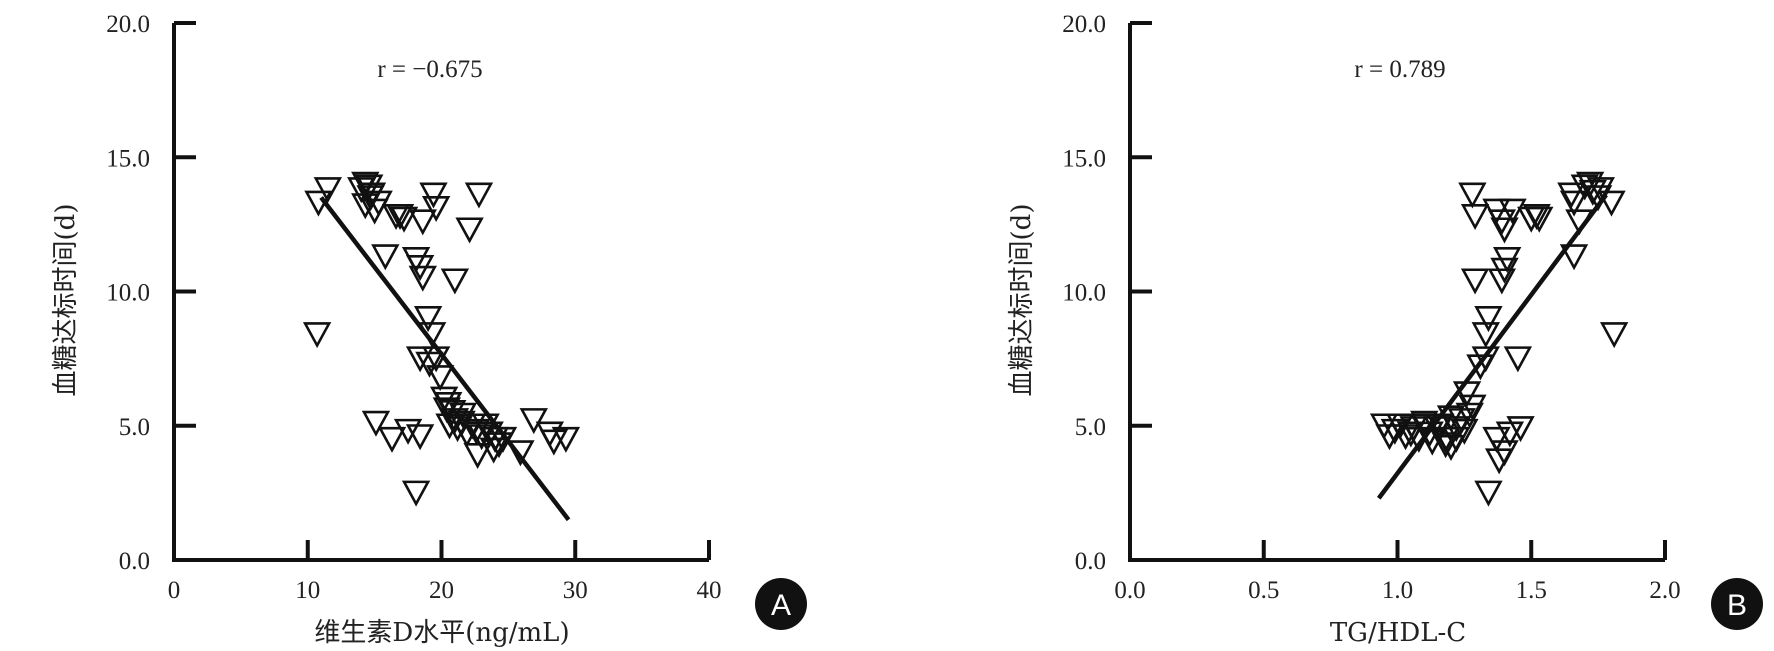  Describe the element at coordinates (1737, 604) in the screenshot. I see `panel-b-label-badge` at that location.